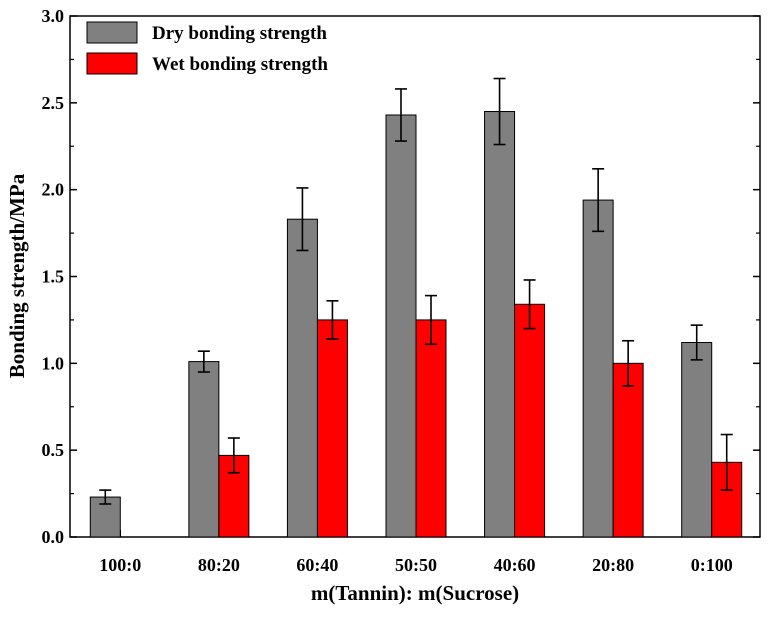 The width and height of the screenshot is (774, 617). I want to click on legend: Dry bonding strength Wet bonding strength, so click(207, 48).